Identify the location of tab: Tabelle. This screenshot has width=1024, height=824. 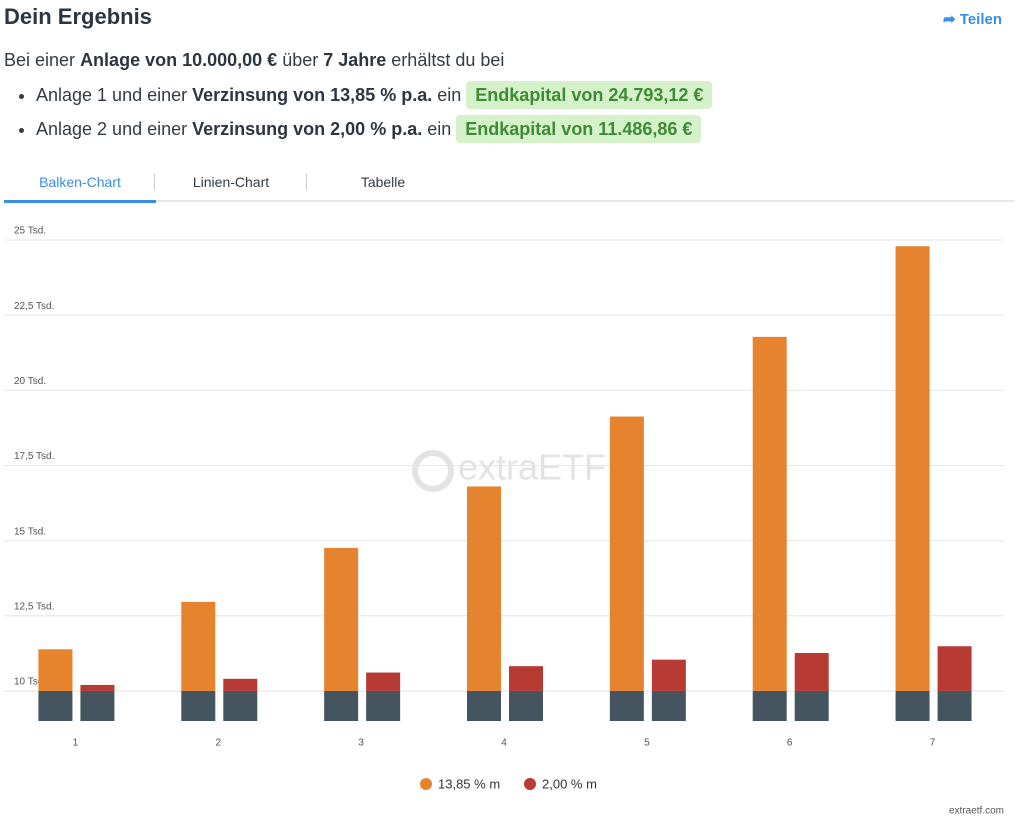
(383, 182).